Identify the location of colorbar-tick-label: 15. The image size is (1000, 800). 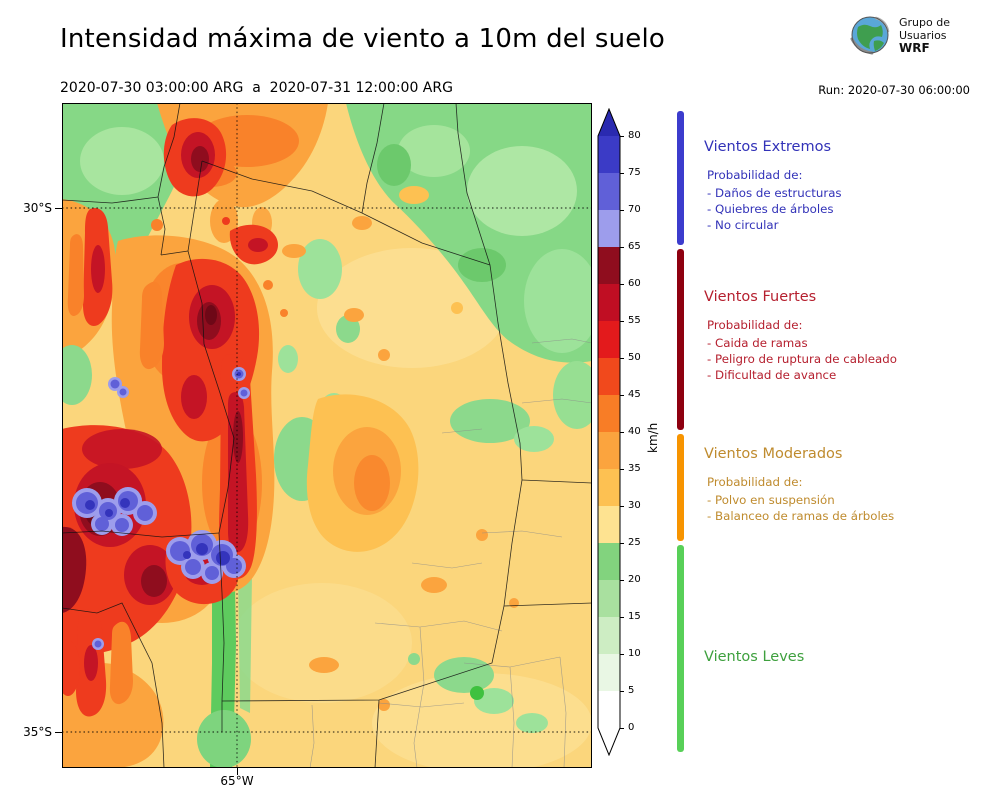
(634, 616).